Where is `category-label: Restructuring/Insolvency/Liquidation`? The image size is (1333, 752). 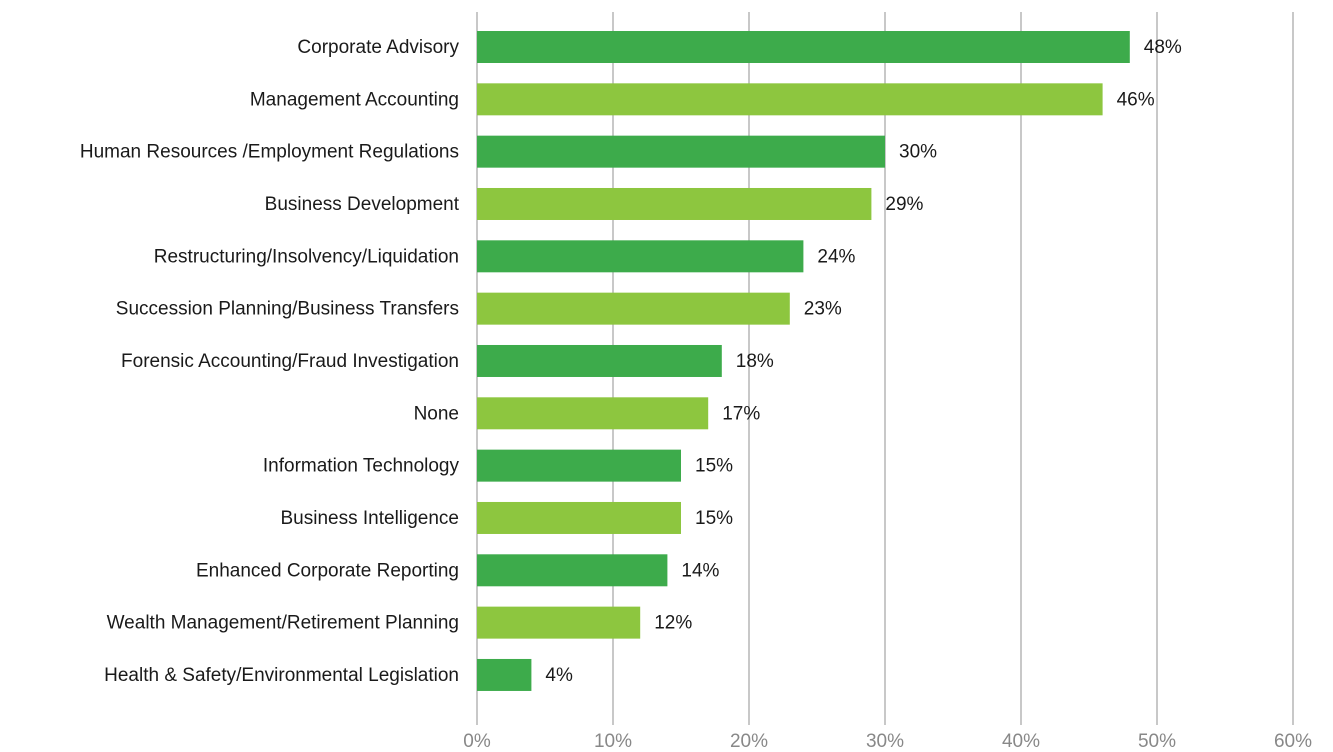
category-label: Restructuring/Insolvency/Liquidation is located at coordinates (306, 256).